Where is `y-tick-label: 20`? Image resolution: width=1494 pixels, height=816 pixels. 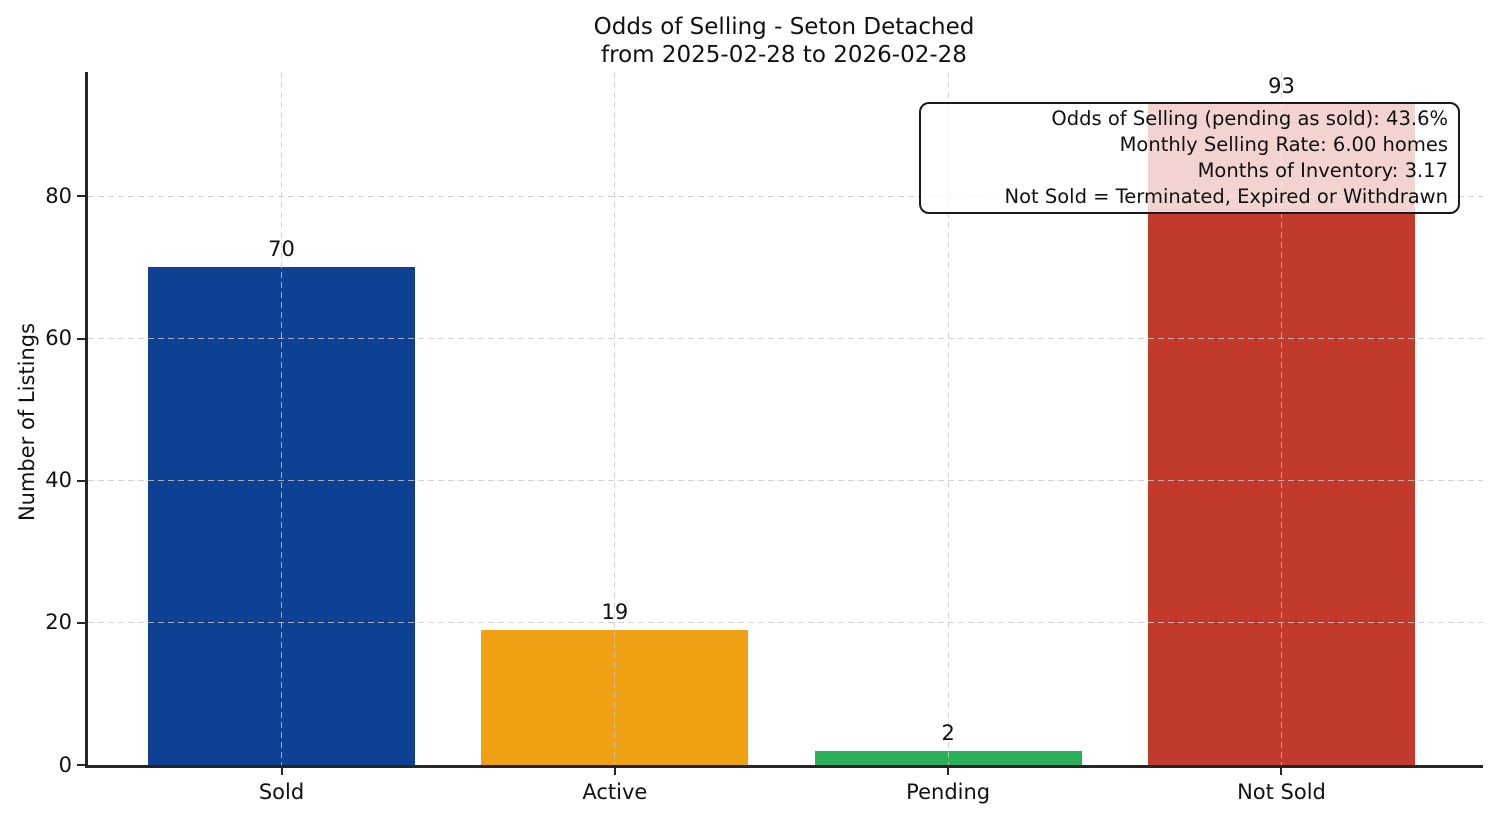
y-tick-label: 20 is located at coordinates (58, 622).